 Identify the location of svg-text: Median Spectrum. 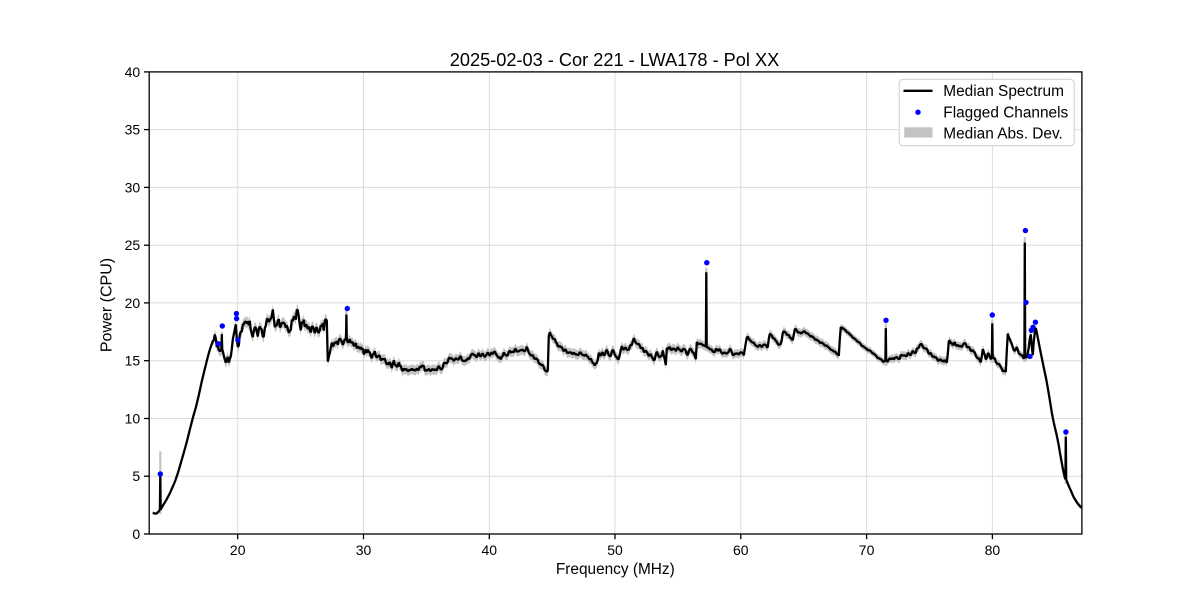
(1003, 91).